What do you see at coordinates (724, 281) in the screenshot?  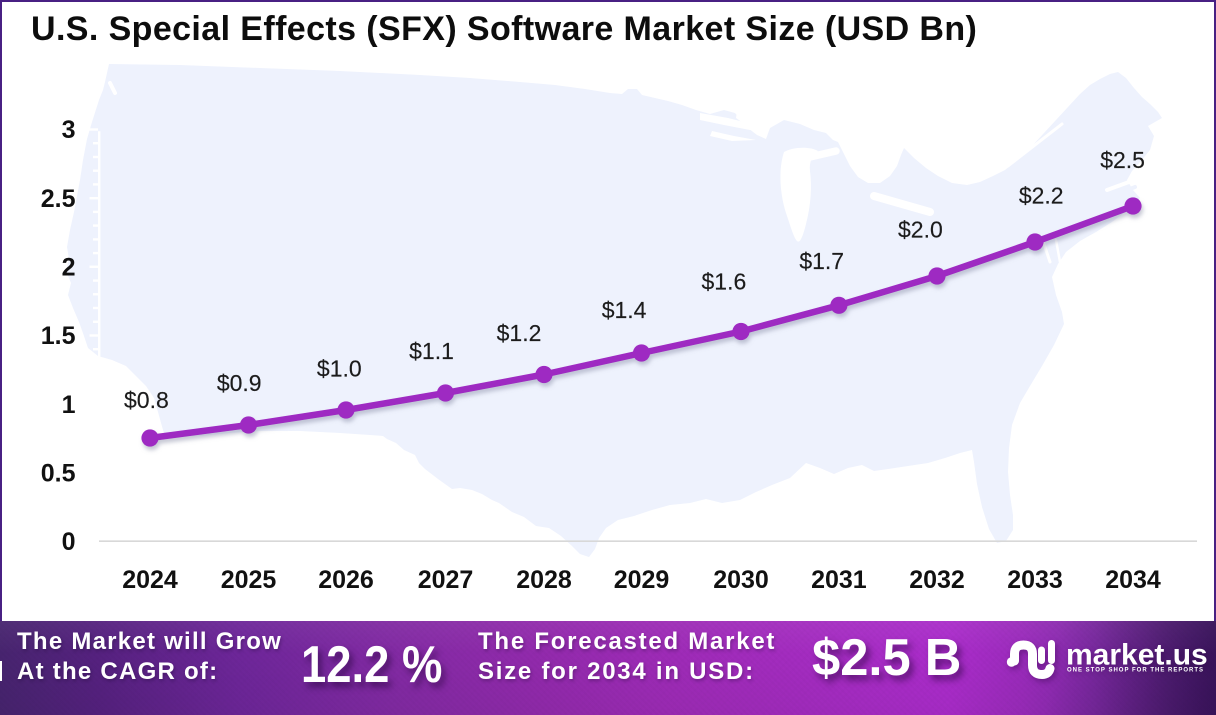 I see `svg-text: $1.6` at bounding box center [724, 281].